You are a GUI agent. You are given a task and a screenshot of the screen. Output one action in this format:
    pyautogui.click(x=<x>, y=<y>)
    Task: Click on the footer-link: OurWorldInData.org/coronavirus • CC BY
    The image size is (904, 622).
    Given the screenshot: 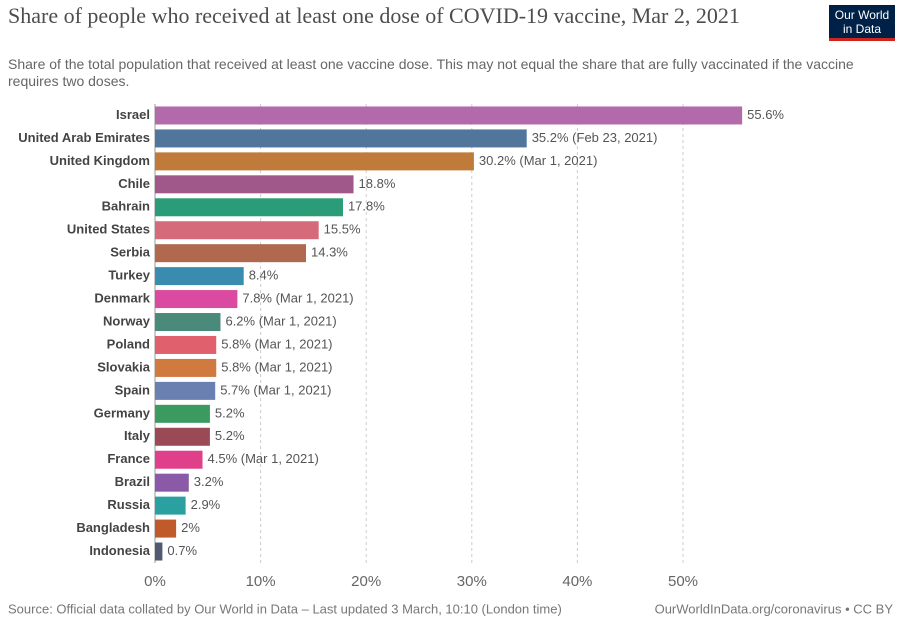 What is the action you would take?
    pyautogui.click(x=774, y=608)
    